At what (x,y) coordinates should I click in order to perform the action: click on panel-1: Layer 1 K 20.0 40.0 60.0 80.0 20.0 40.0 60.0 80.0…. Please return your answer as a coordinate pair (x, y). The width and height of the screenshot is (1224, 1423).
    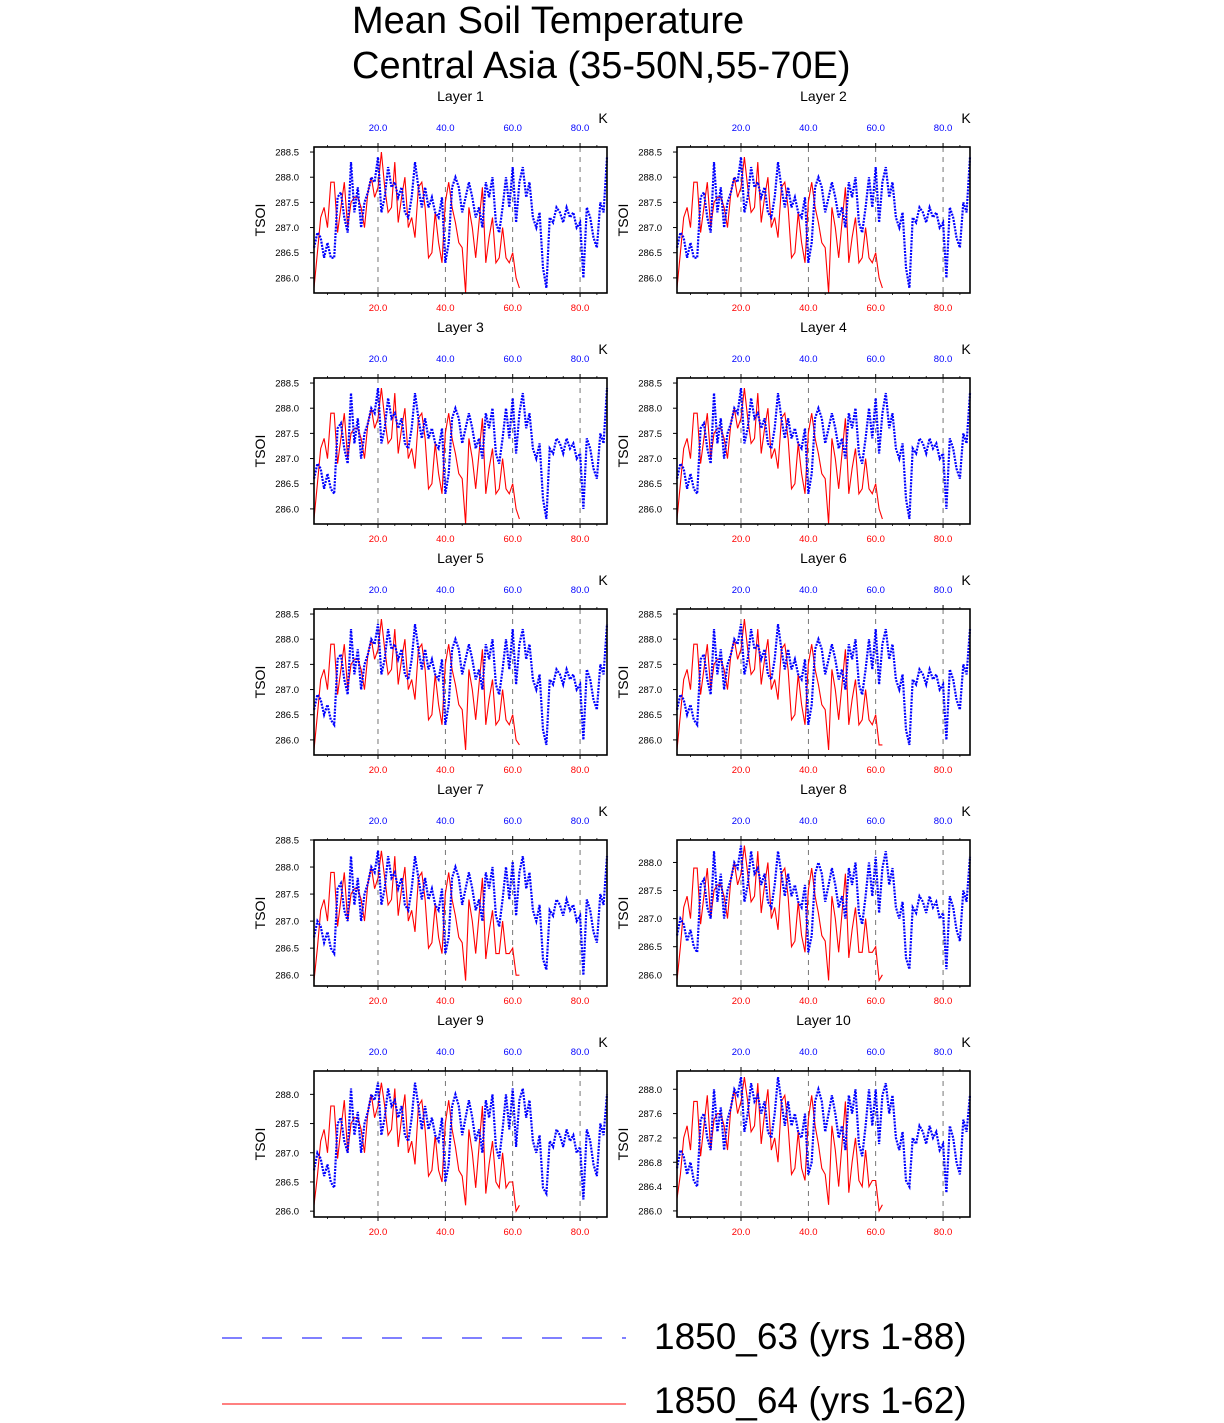
    Looking at the image, I should click on (430, 201).